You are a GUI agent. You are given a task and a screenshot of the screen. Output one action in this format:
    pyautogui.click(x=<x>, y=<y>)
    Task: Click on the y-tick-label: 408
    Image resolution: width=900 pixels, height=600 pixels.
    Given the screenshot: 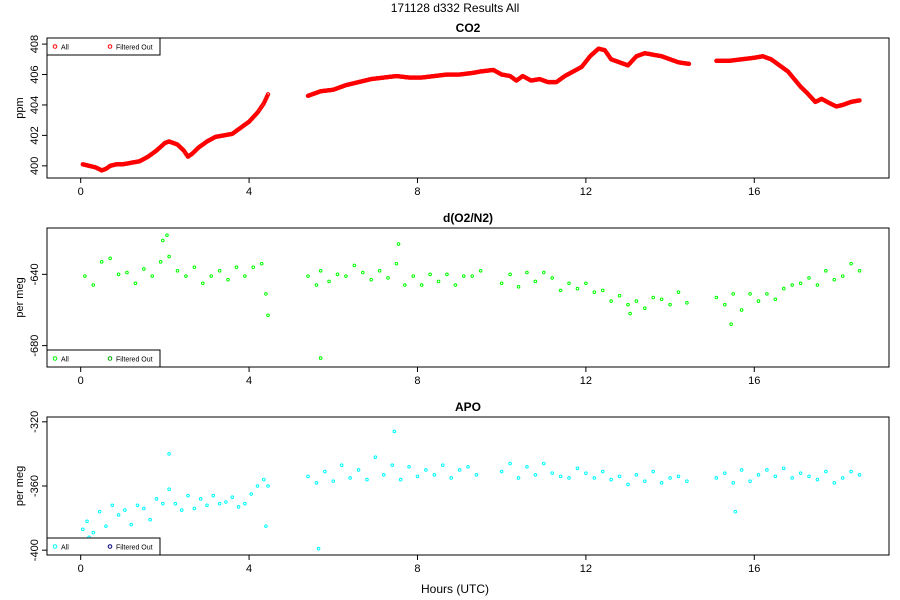 What is the action you would take?
    pyautogui.click(x=35, y=44)
    